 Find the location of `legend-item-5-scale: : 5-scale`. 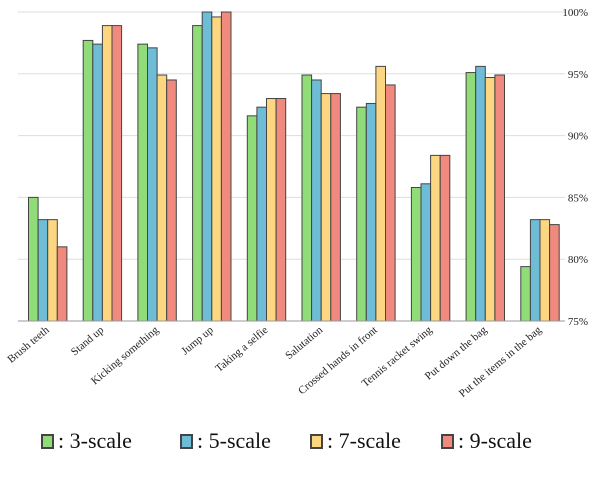

legend-item-5-scale: : 5-scale is located at coordinates (225, 441).